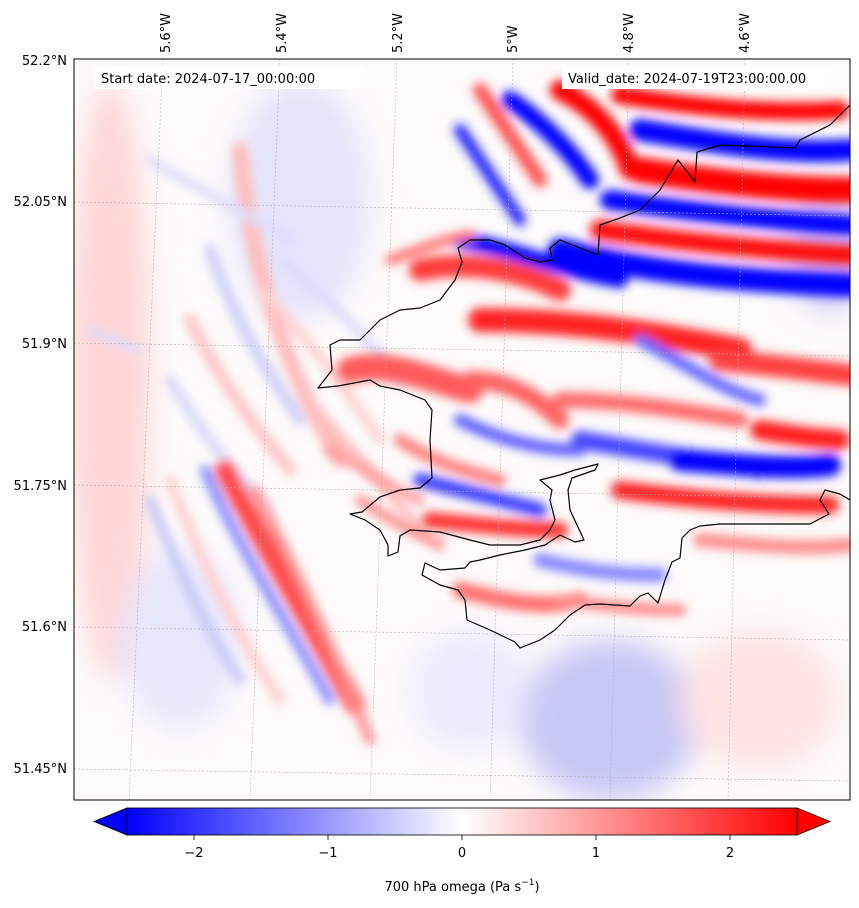  Describe the element at coordinates (462, 853) in the screenshot. I see `colorbar-tick-label: 0` at that location.